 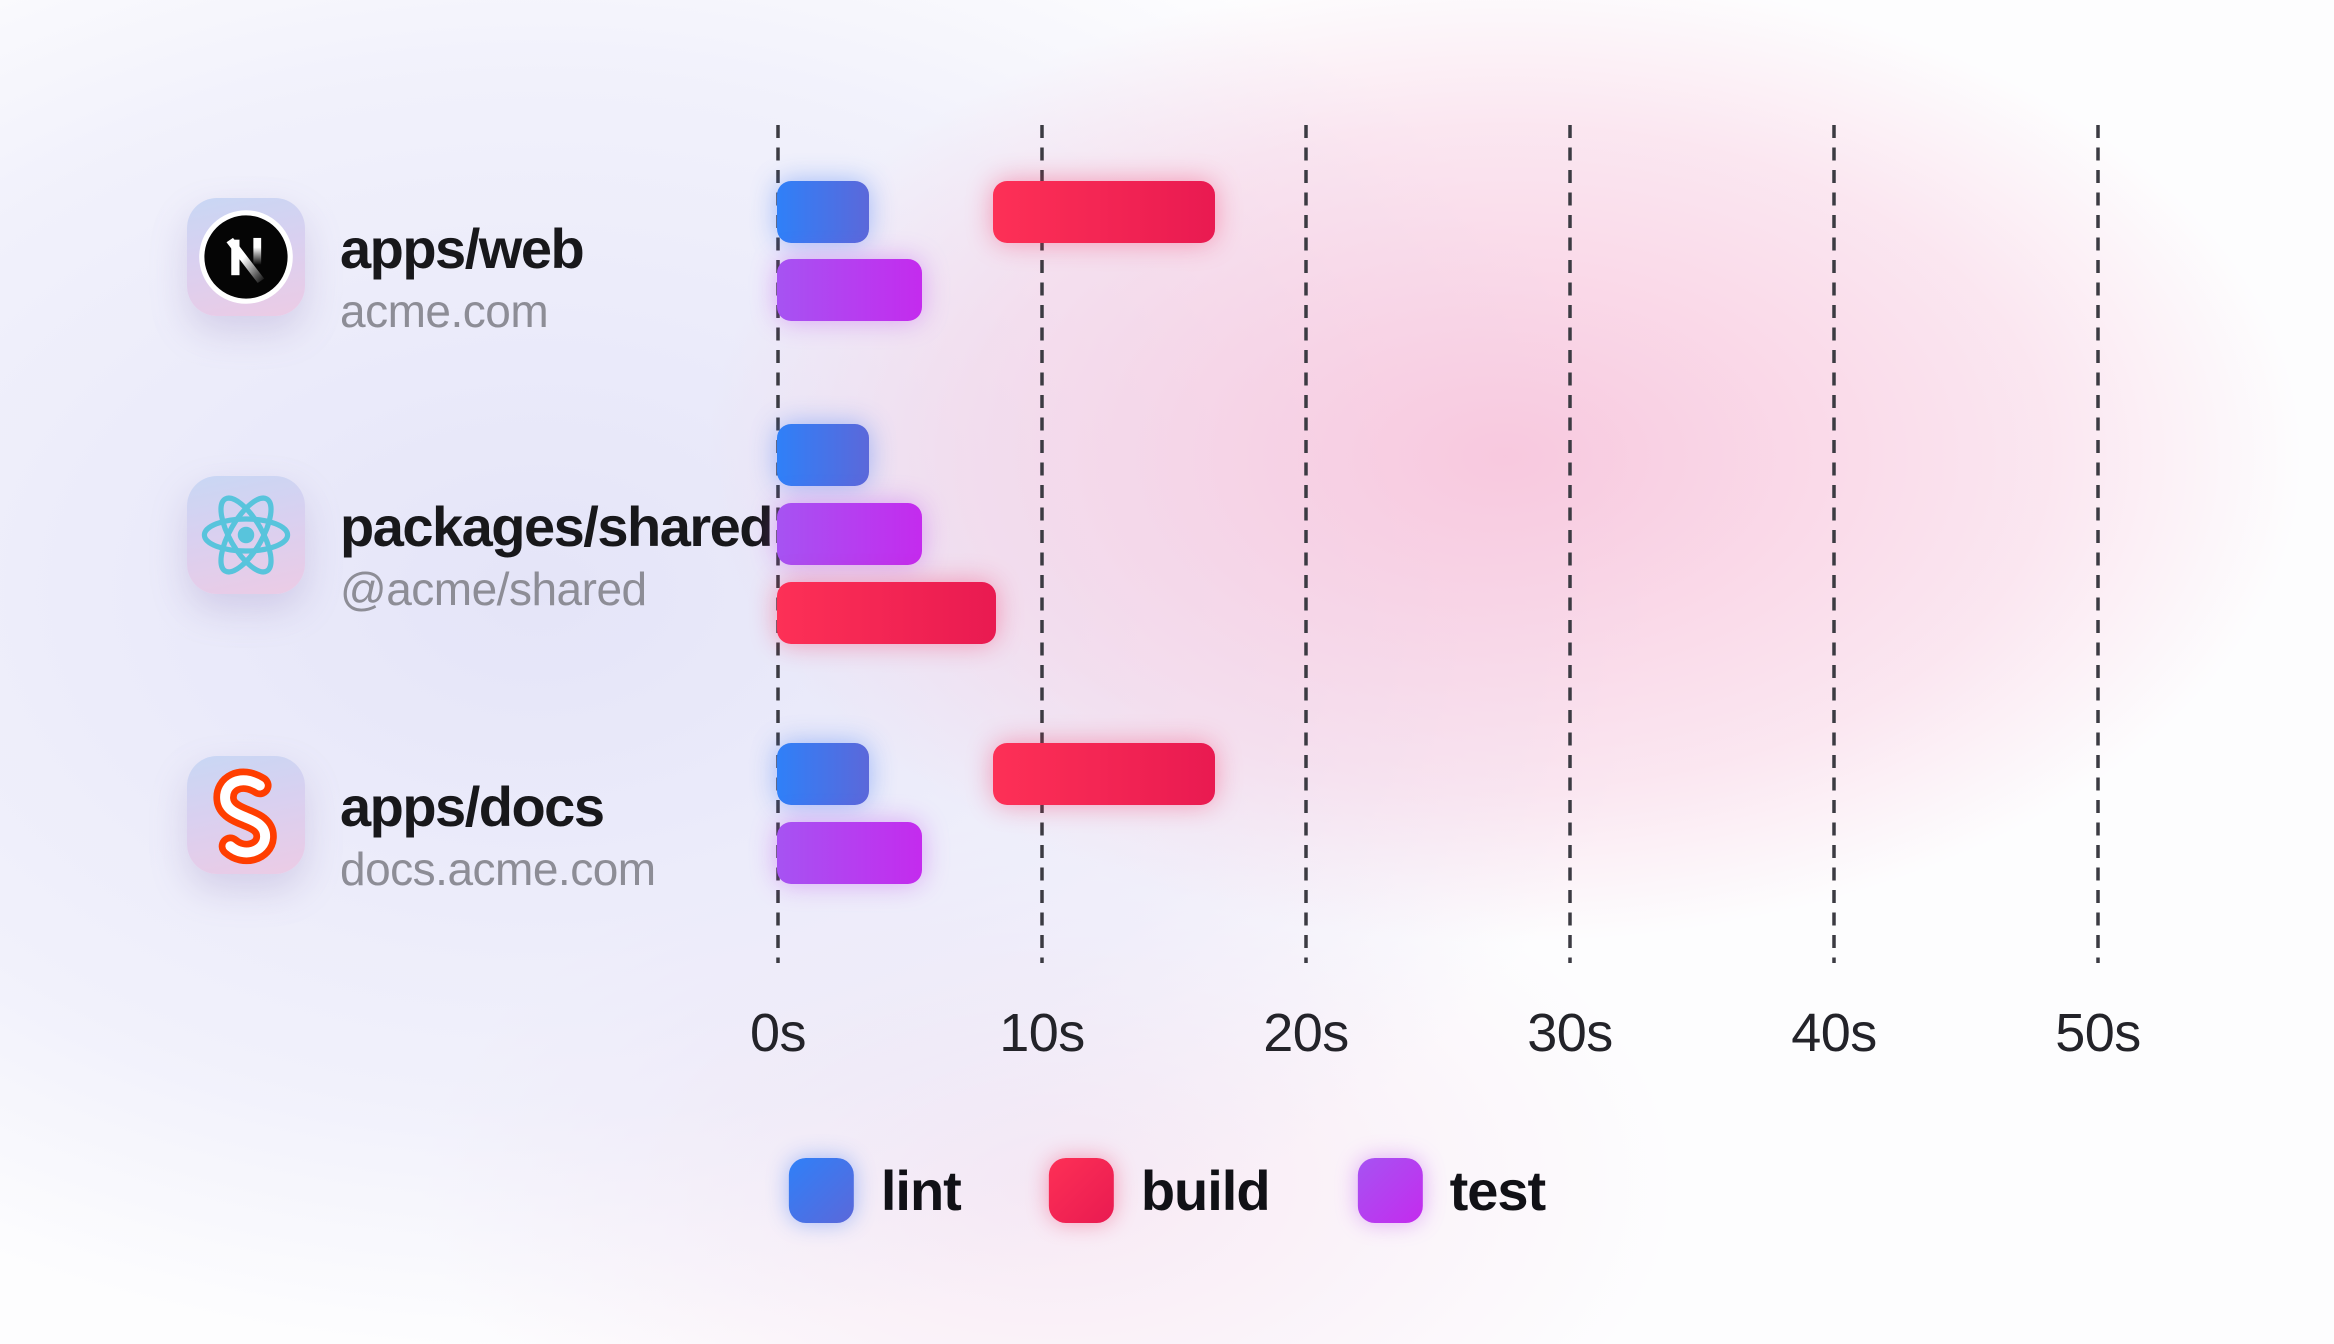 What do you see at coordinates (850, 290) in the screenshot?
I see `task-bar-test-apps-web` at bounding box center [850, 290].